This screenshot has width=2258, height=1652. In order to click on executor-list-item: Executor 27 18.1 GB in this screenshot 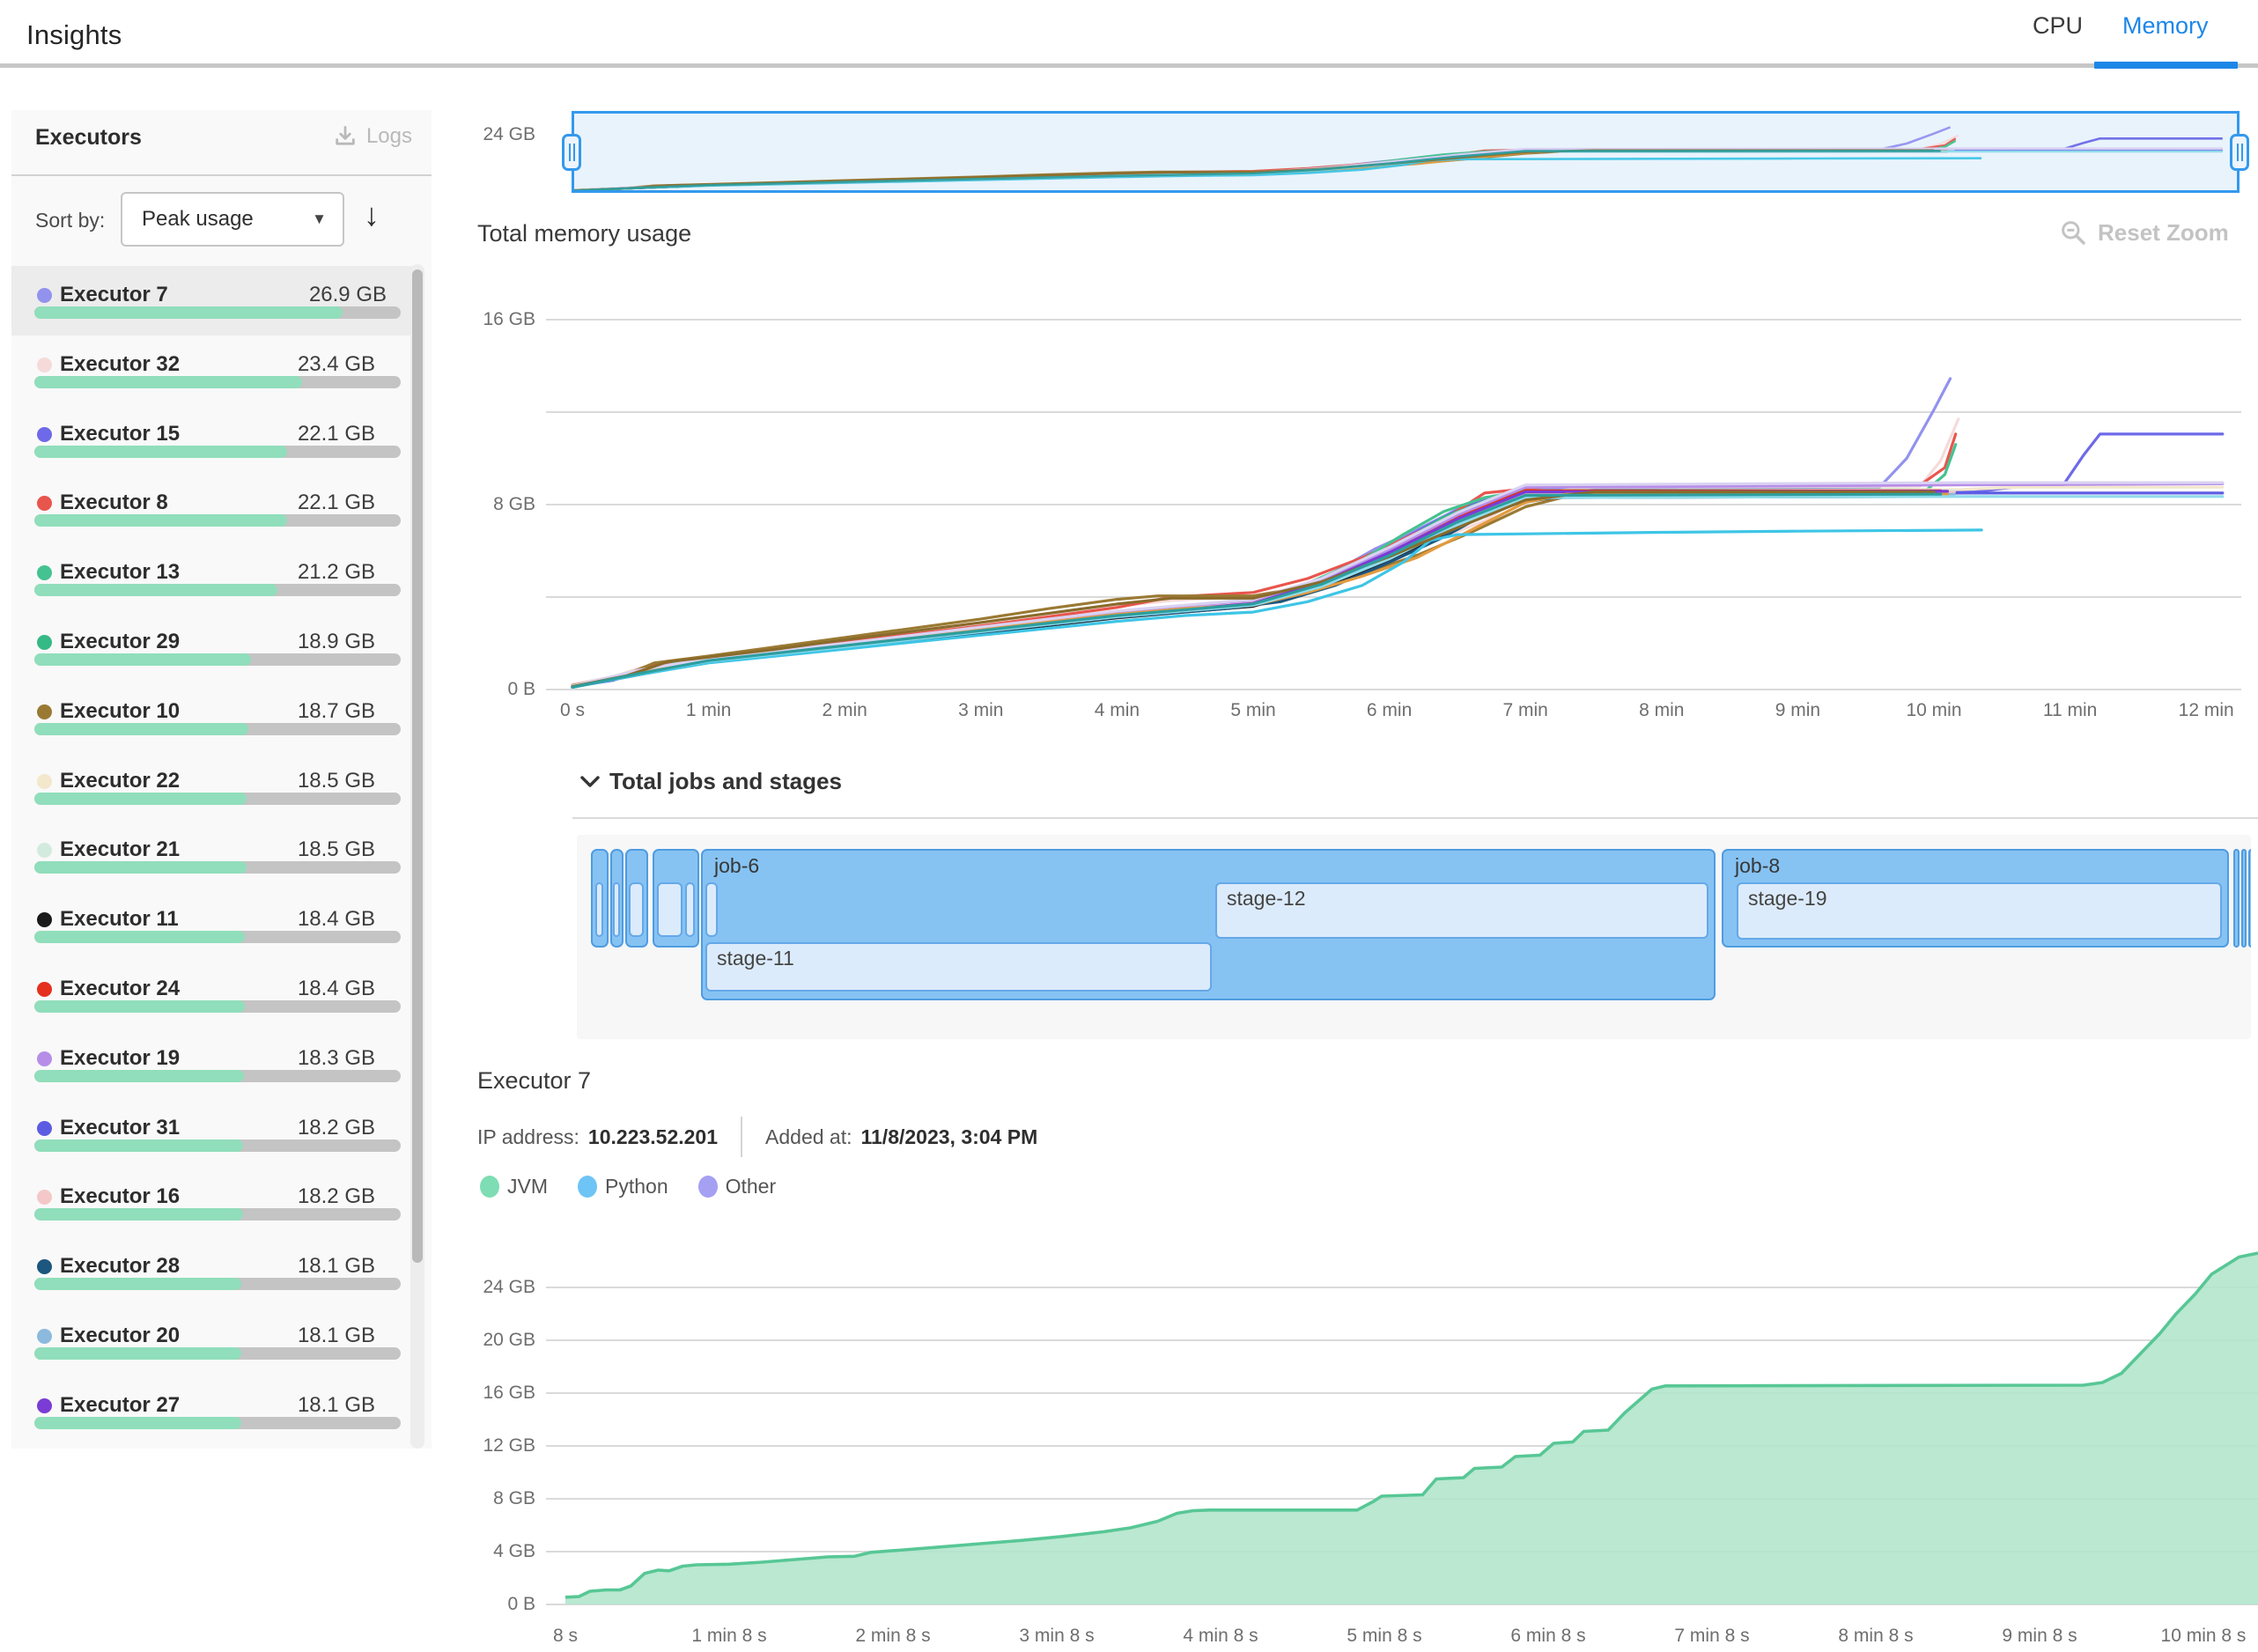, I will do `click(212, 1411)`.